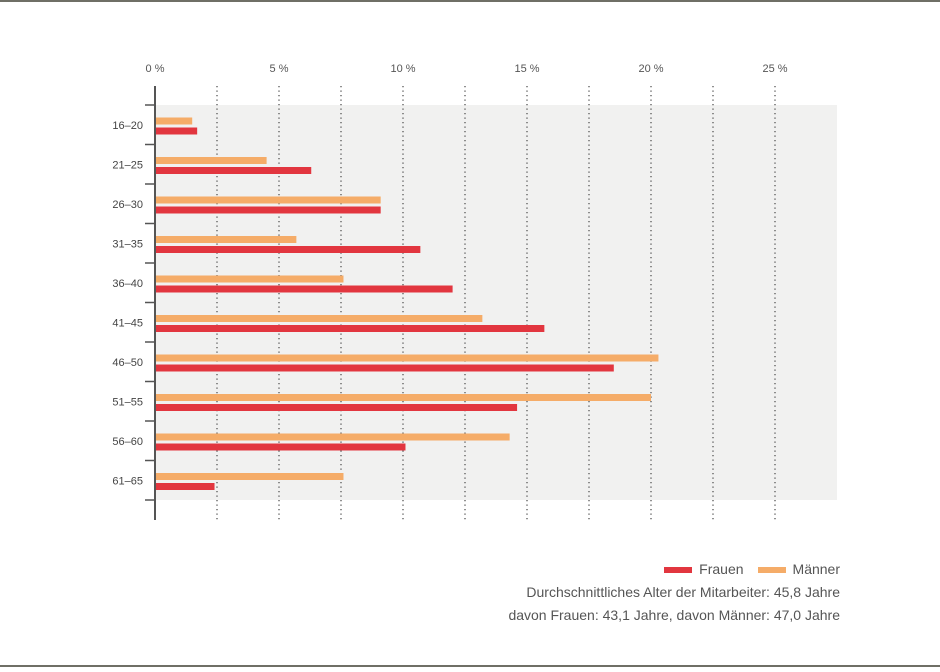  What do you see at coordinates (526, 69) in the screenshot?
I see `x-tick-label-15: 15 %` at bounding box center [526, 69].